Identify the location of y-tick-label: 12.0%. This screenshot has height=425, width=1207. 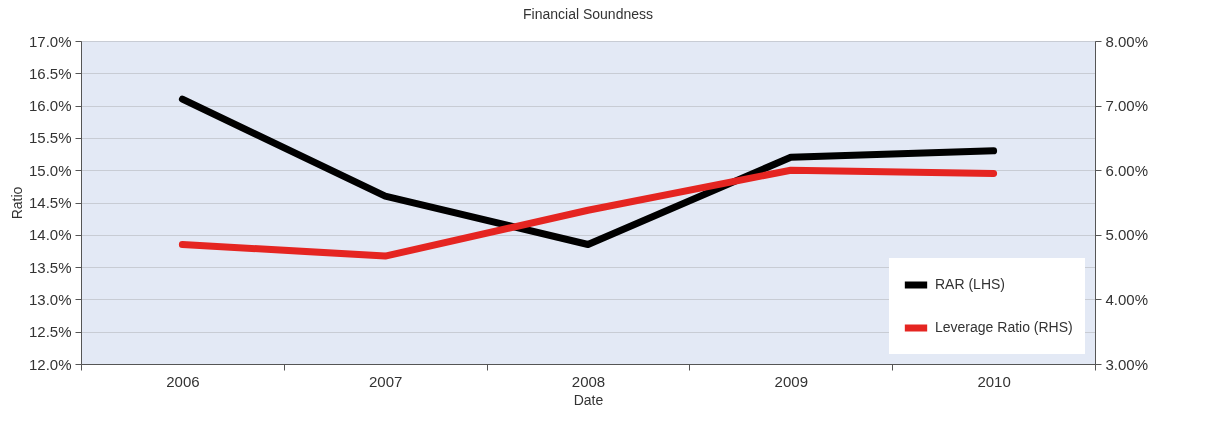
(50, 364).